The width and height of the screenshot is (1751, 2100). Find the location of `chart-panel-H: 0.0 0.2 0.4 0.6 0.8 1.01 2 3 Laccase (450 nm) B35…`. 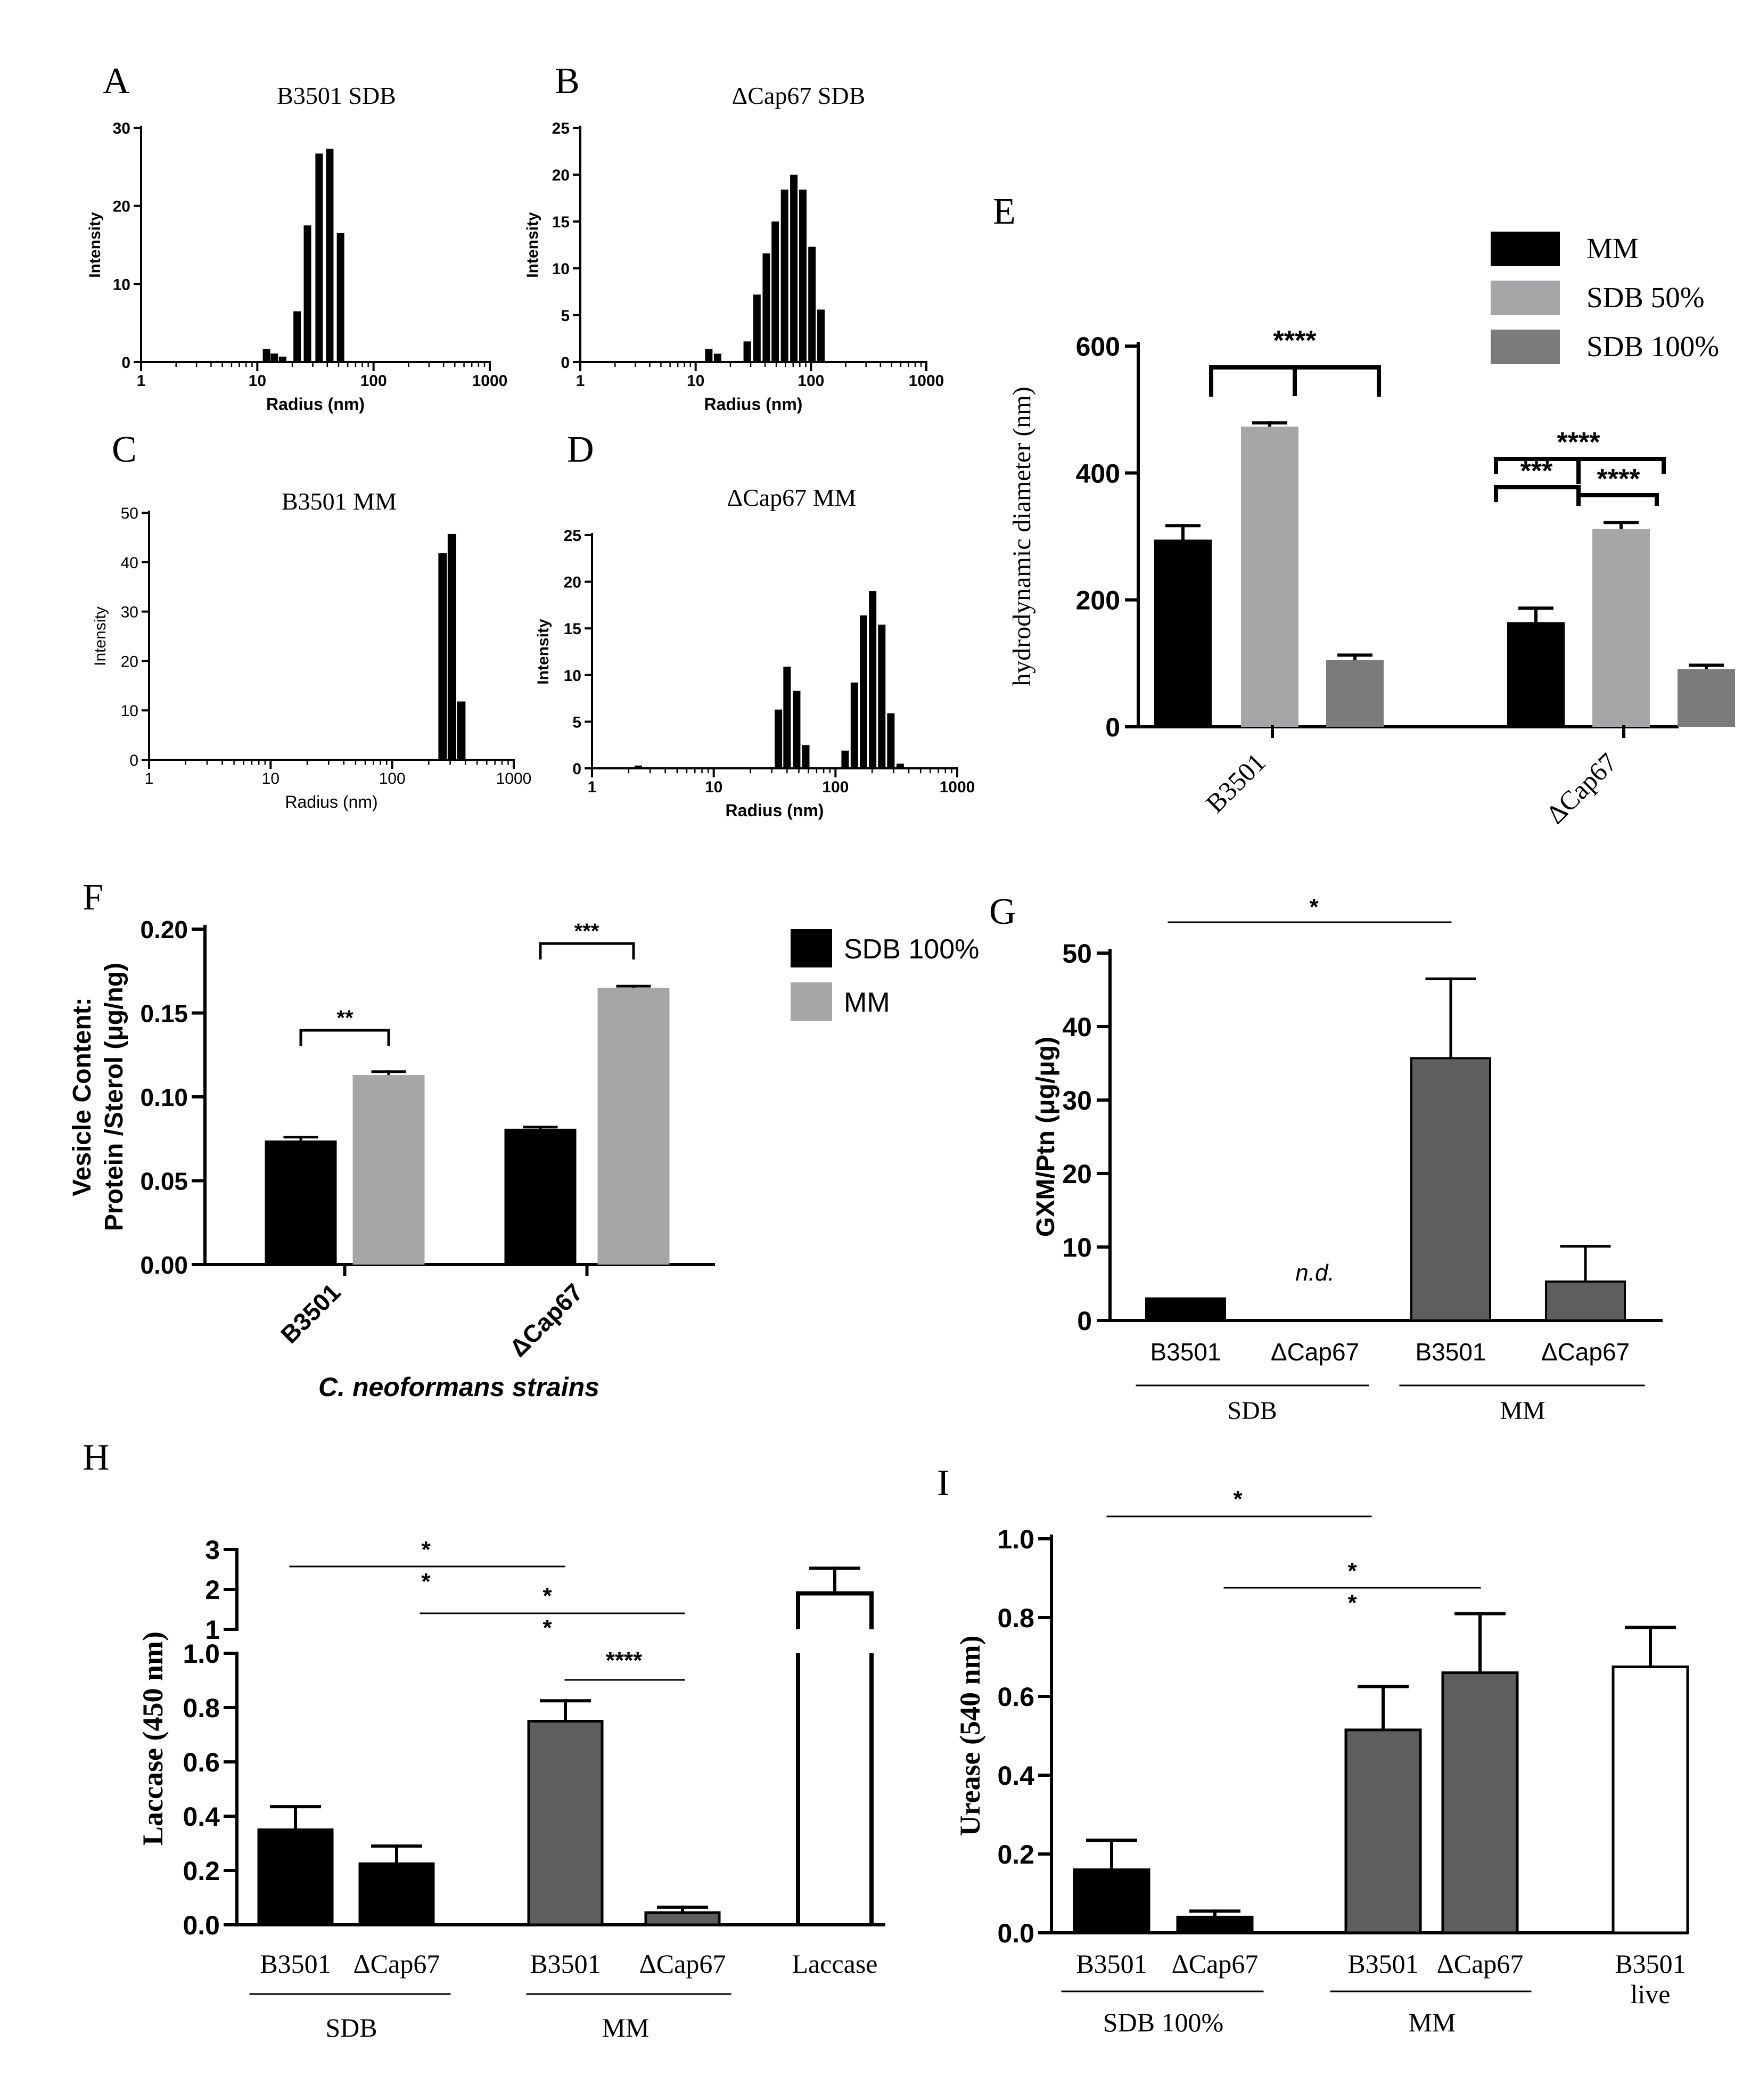

chart-panel-H: 0.0 0.2 0.4 0.6 0.8 1.01 2 3 Laccase (450 nm) B35… is located at coordinates (511, 1788).